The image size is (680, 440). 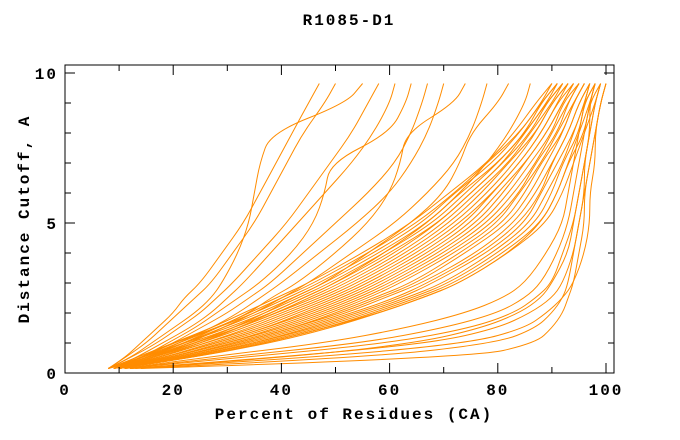 What do you see at coordinates (52, 375) in the screenshot?
I see `y-tick-label: 0` at bounding box center [52, 375].